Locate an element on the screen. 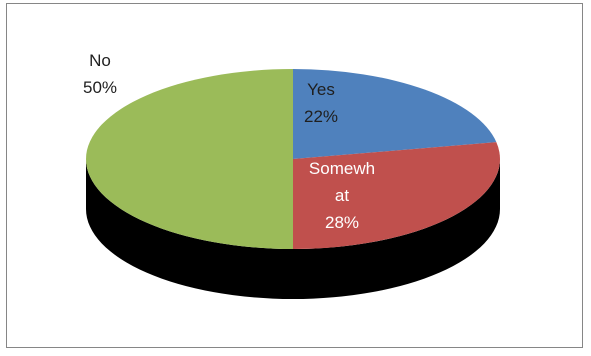 The image size is (591, 356). data-label-somewhat-line: 28% is located at coordinates (342, 222).